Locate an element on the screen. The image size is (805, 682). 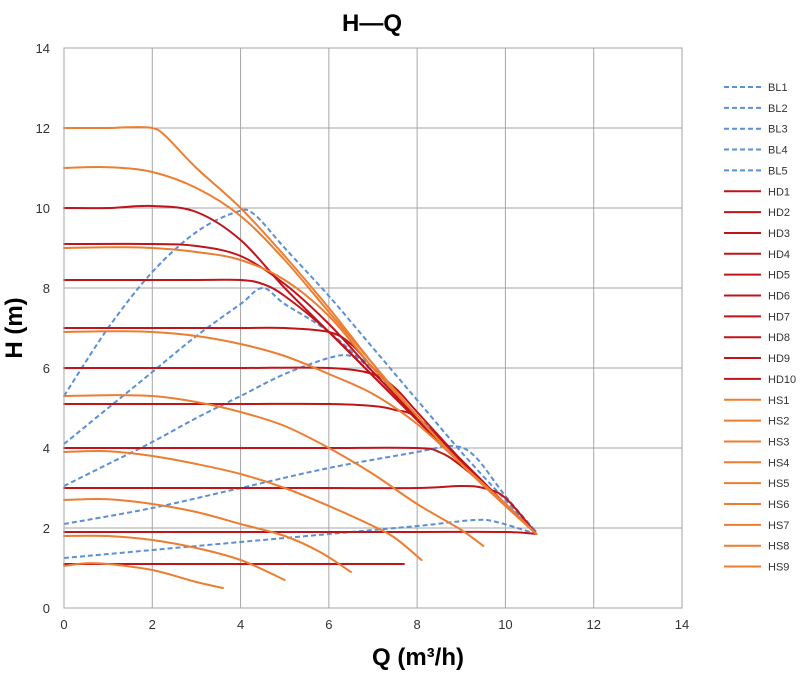
legend-label-bl2: BL2 is located at coordinates (778, 109).